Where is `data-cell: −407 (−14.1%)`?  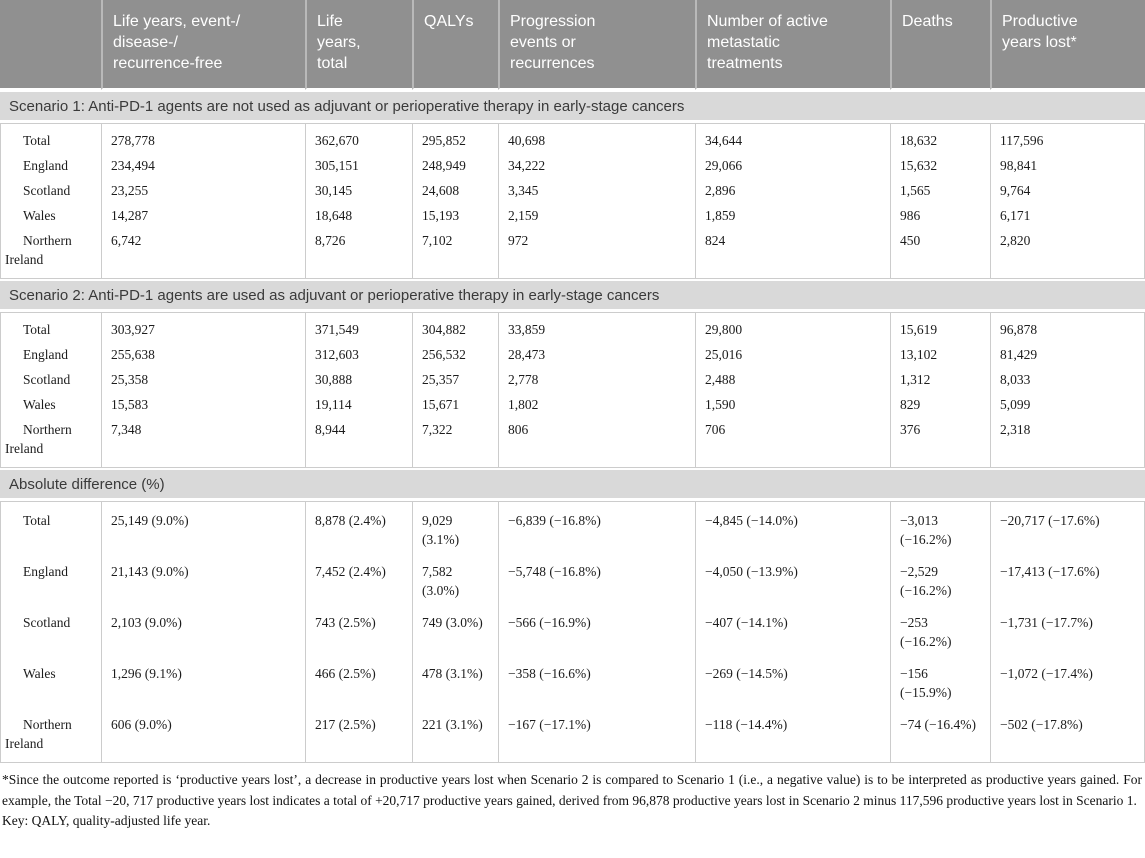 data-cell: −407 (−14.1%) is located at coordinates (792, 630).